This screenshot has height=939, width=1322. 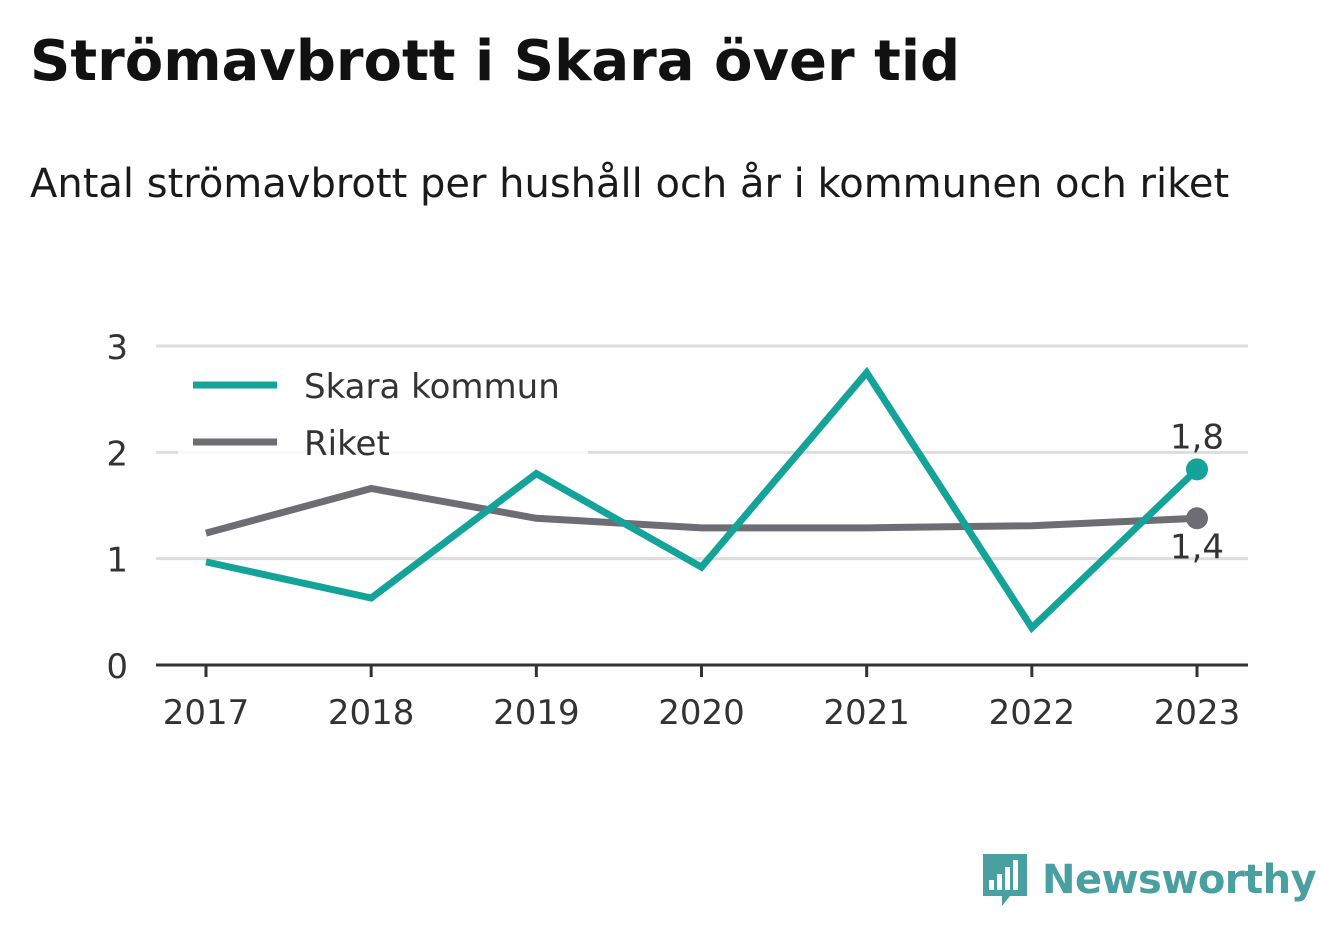 I want to click on x-axis-ticks: 2017 2018 2019 2020 2021 2022 2023, so click(x=702, y=699).